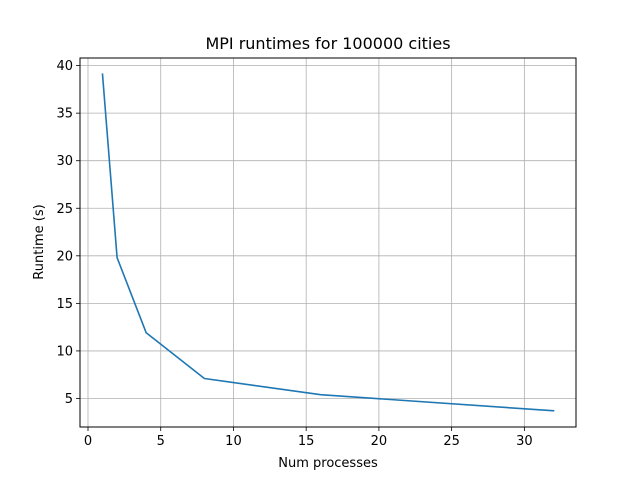  What do you see at coordinates (88, 441) in the screenshot?
I see `x-tick-label: 0` at bounding box center [88, 441].